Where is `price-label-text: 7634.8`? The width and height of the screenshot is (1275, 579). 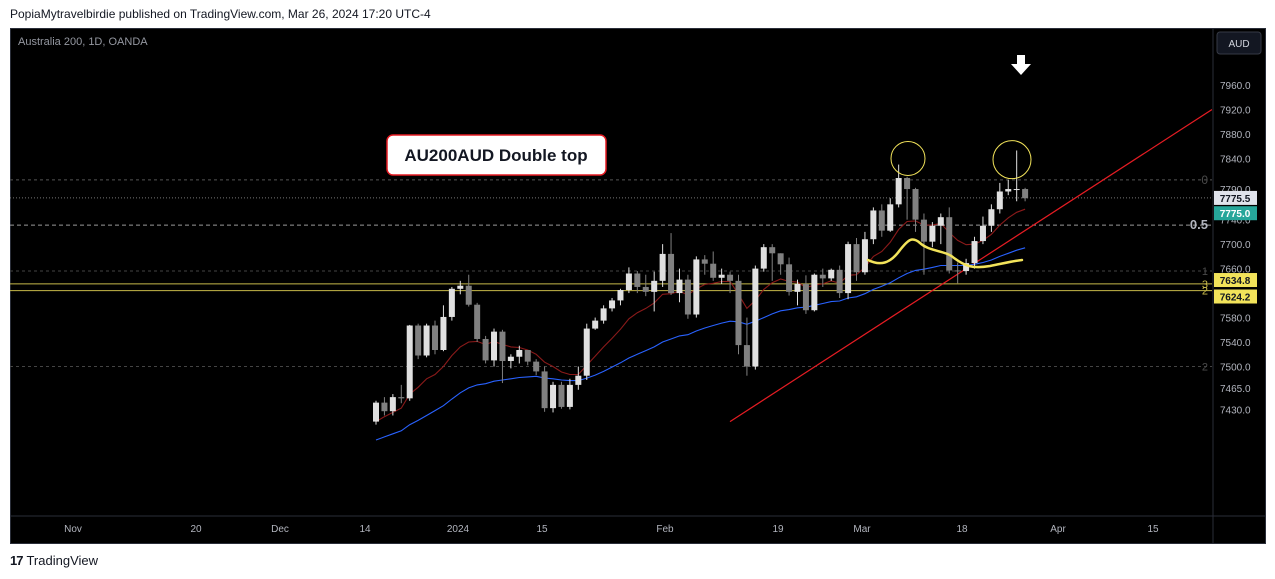
price-label-text: 7634.8 is located at coordinates (1235, 281).